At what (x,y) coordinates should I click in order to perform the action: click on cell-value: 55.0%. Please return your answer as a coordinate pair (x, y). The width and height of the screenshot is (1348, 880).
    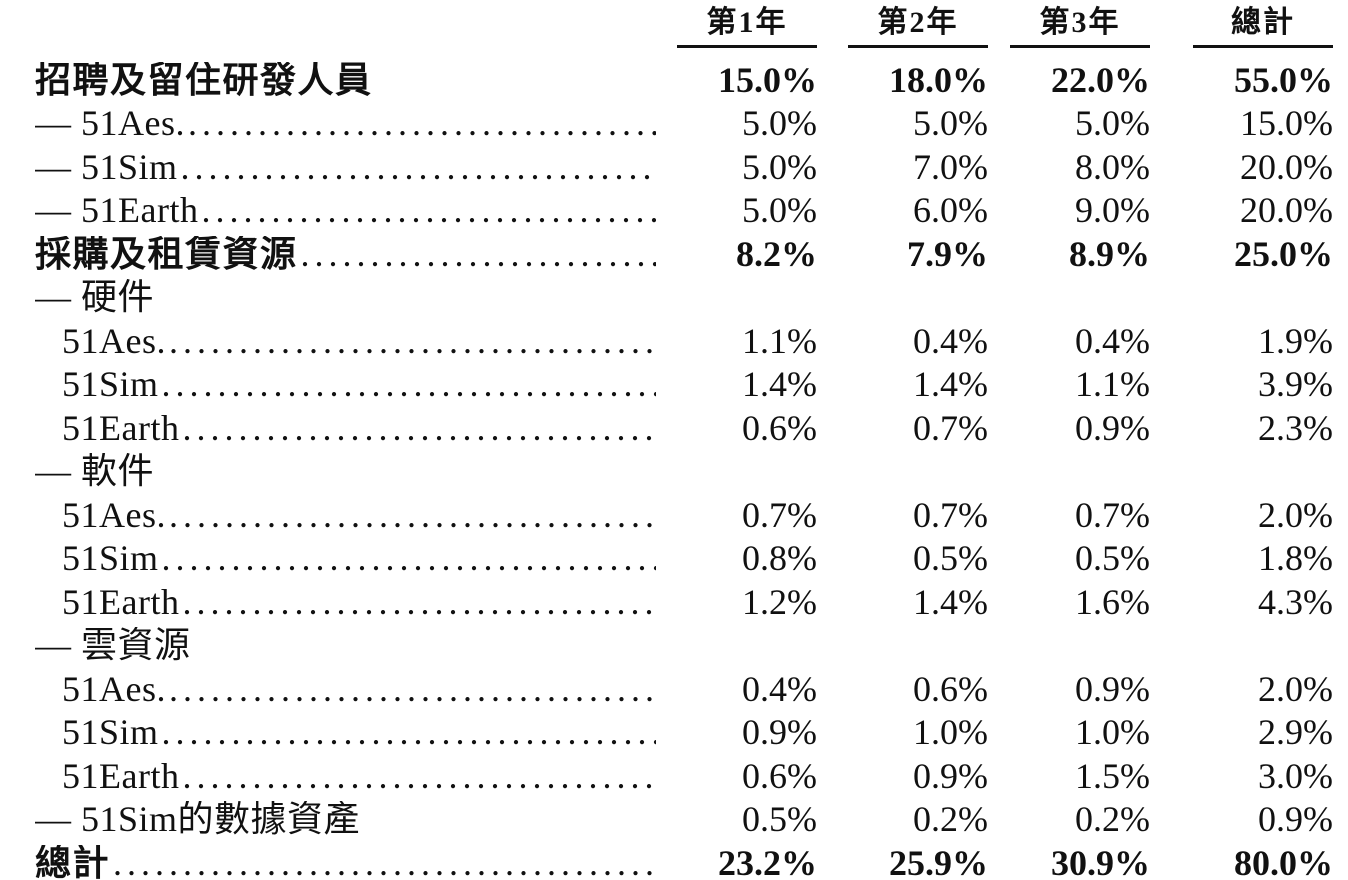
    Looking at the image, I should click on (1283, 79).